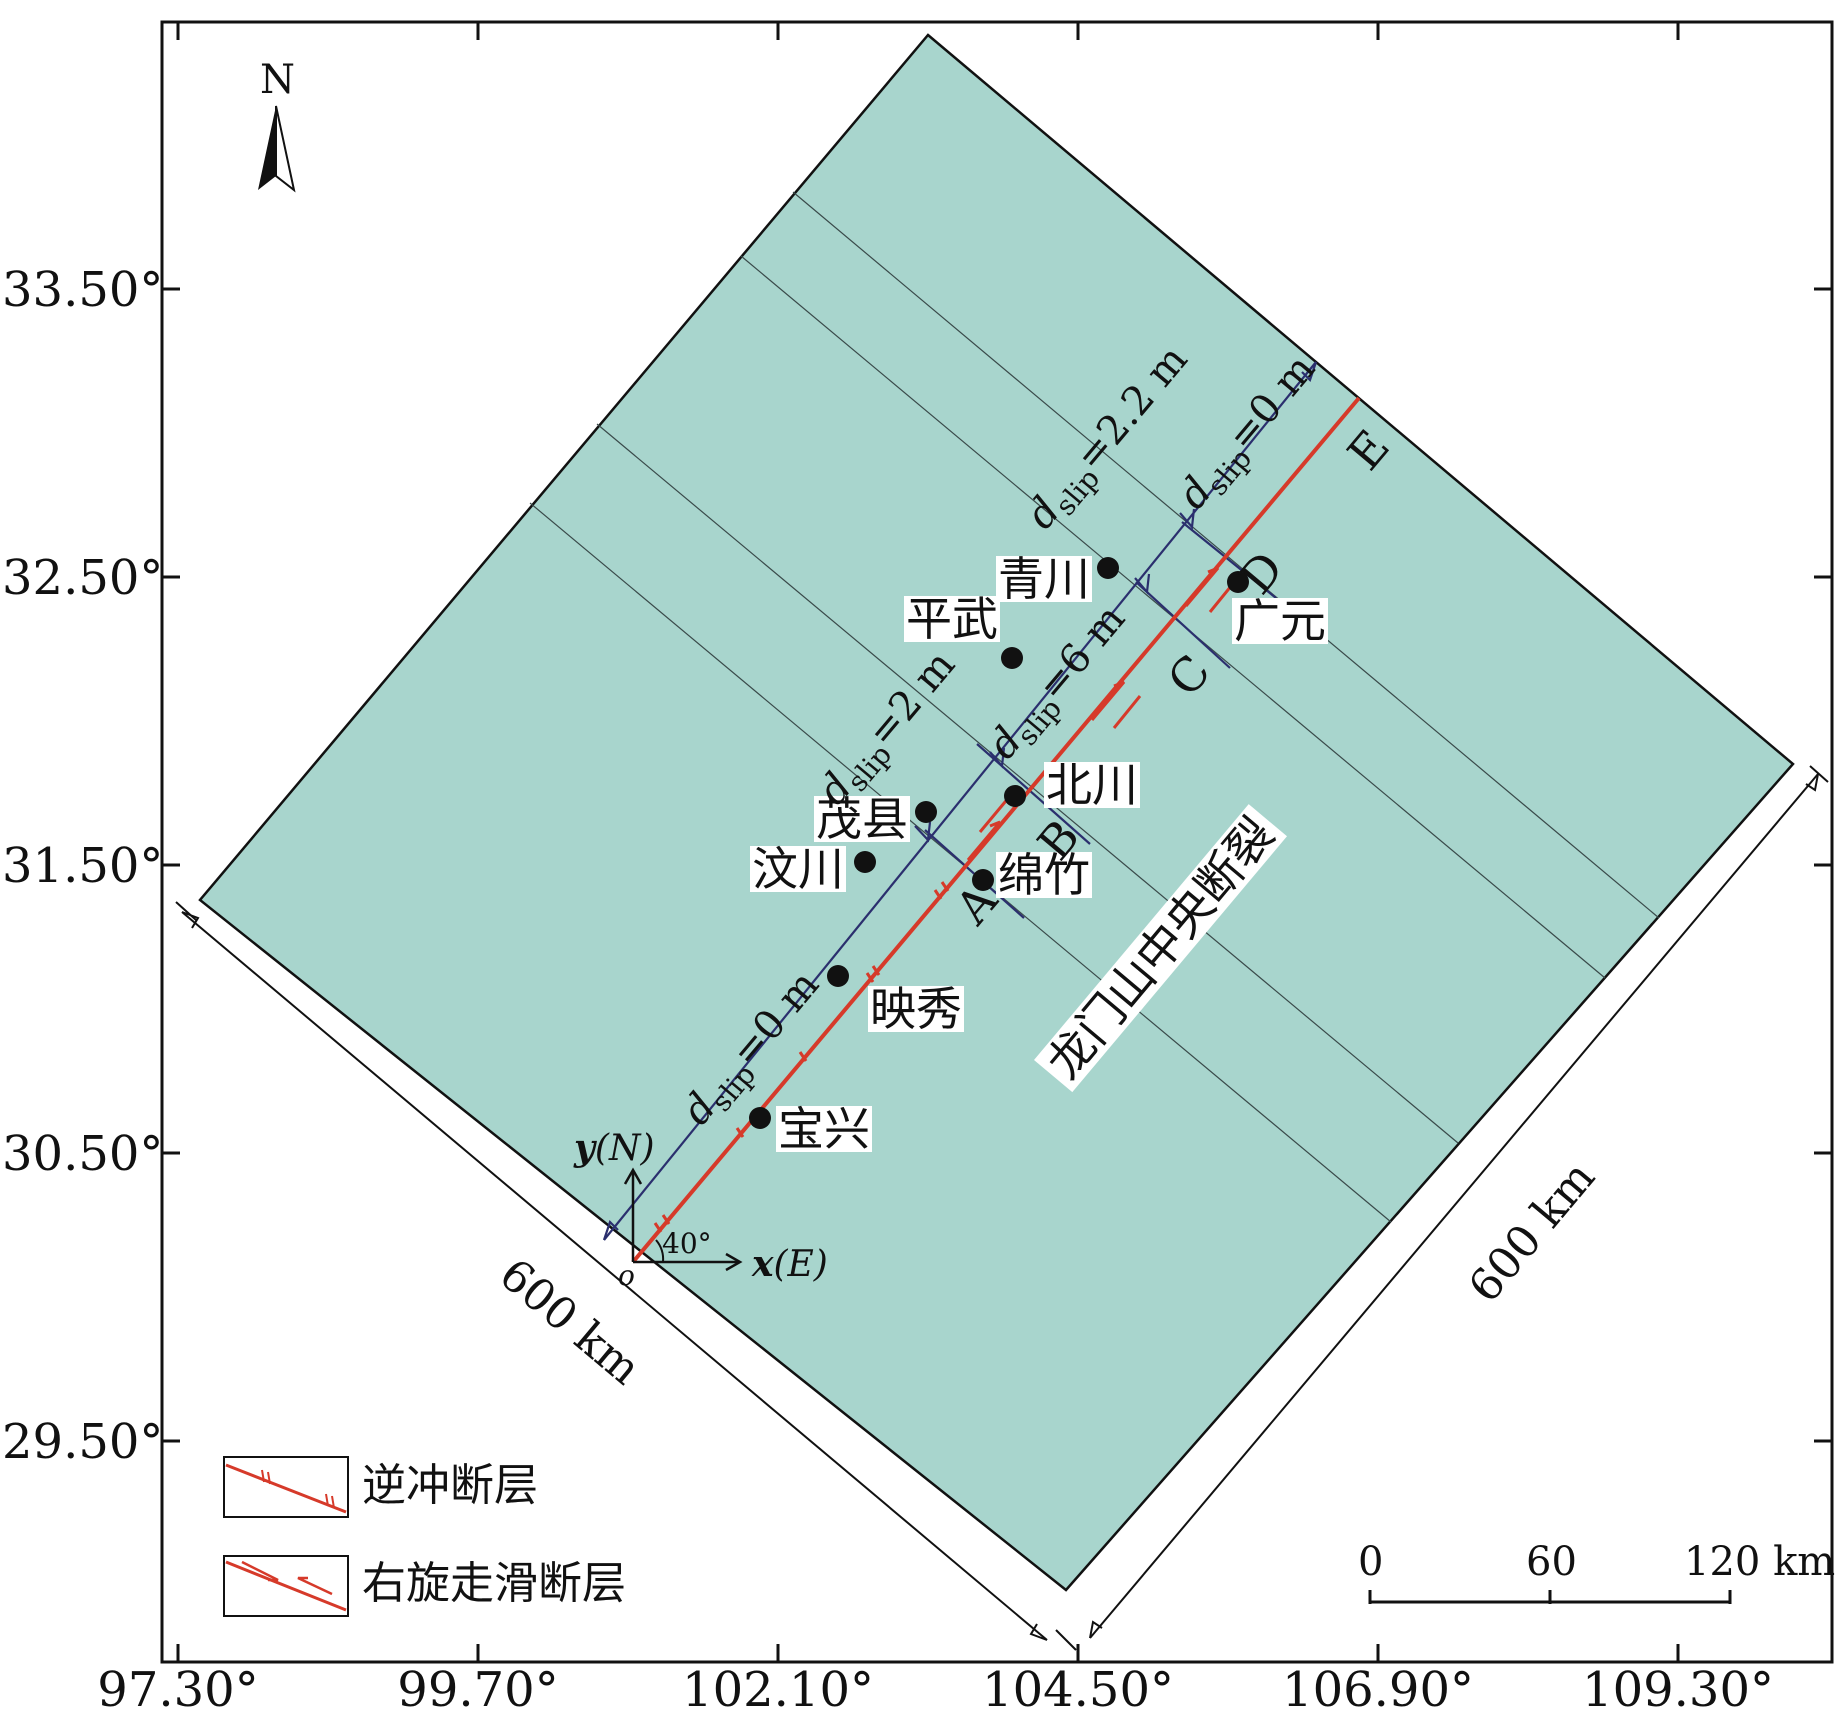  Describe the element at coordinates (687, 1243) in the screenshot. I see `coord-angle-label: 40°` at that location.